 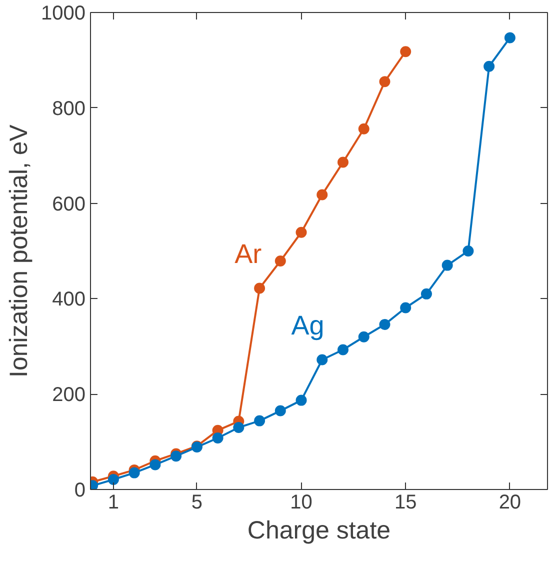 I want to click on x-tick-label: 10, so click(x=301, y=503).